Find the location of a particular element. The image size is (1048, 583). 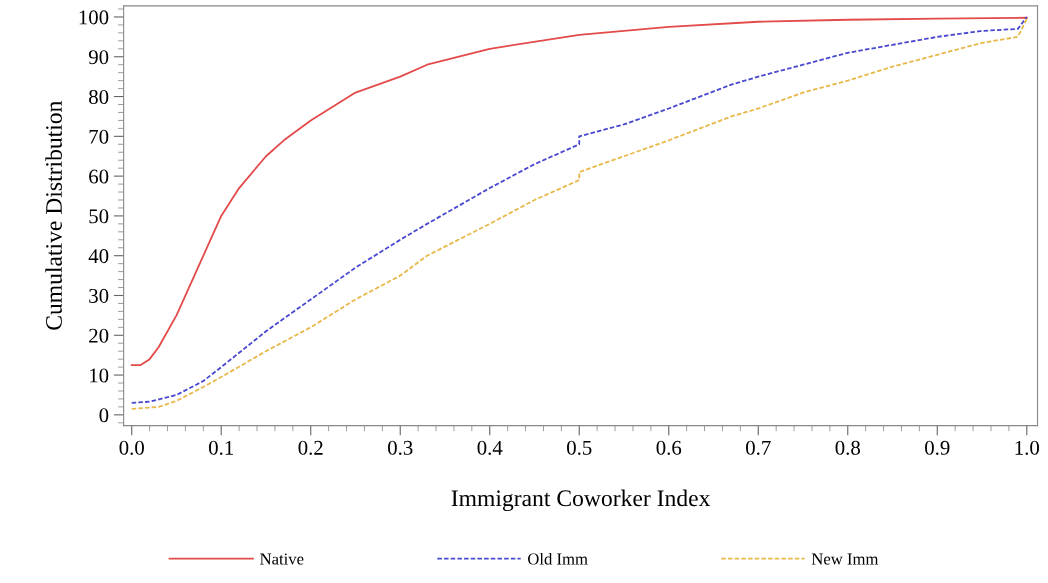

y-tick-label: 70 is located at coordinates (99, 136).